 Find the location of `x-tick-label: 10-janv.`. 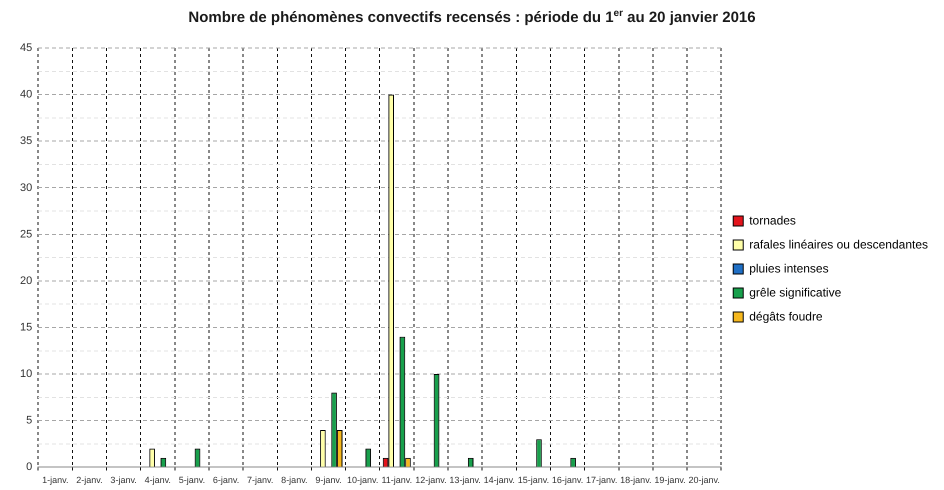

x-tick-label: 10-janv. is located at coordinates (362, 480).